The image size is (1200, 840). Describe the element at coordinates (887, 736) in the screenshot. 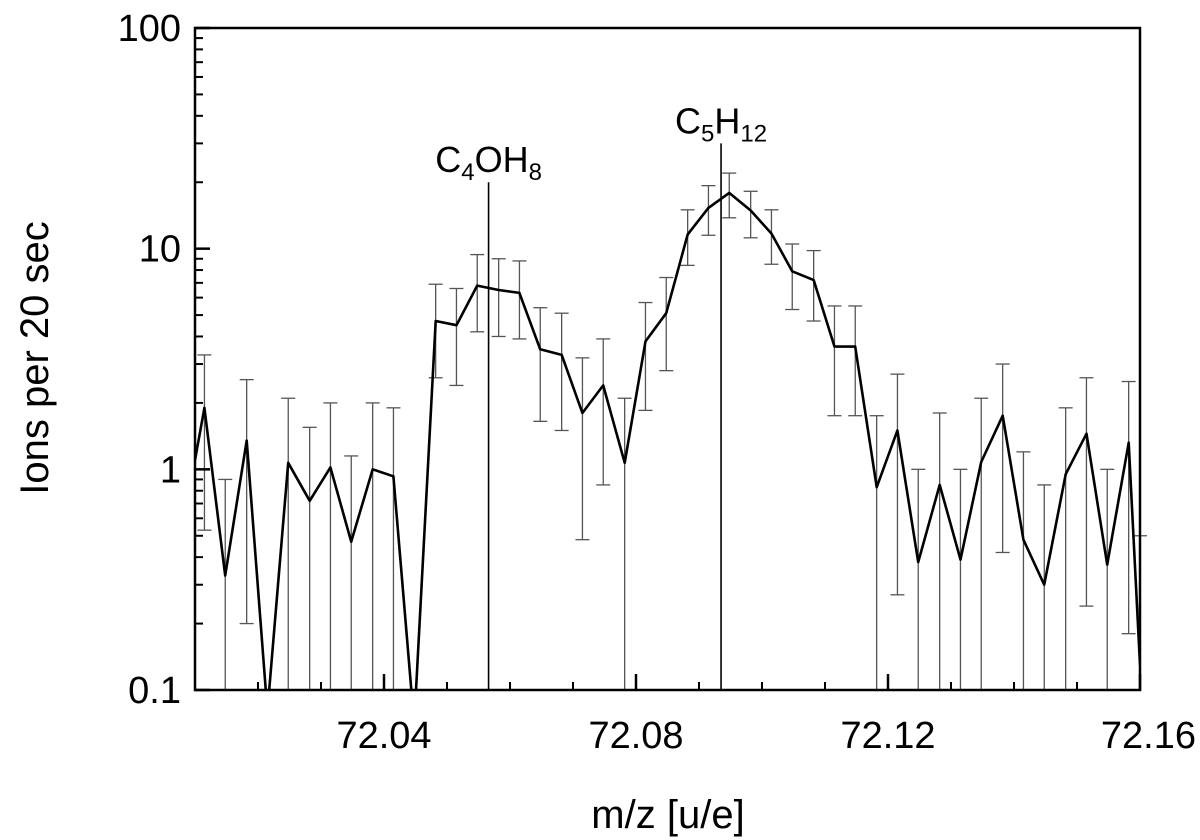

I see `x-tick-label: 72.12` at that location.